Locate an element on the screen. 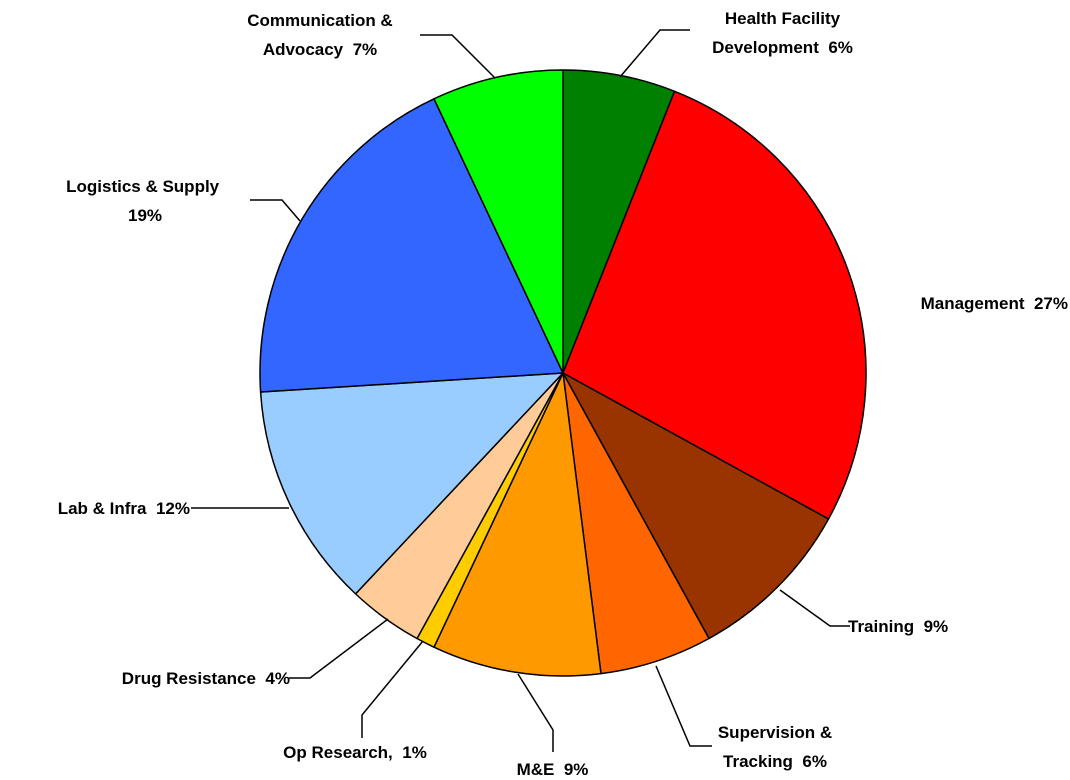 The height and width of the screenshot is (780, 1070). category-label: M&E is located at coordinates (535, 769).